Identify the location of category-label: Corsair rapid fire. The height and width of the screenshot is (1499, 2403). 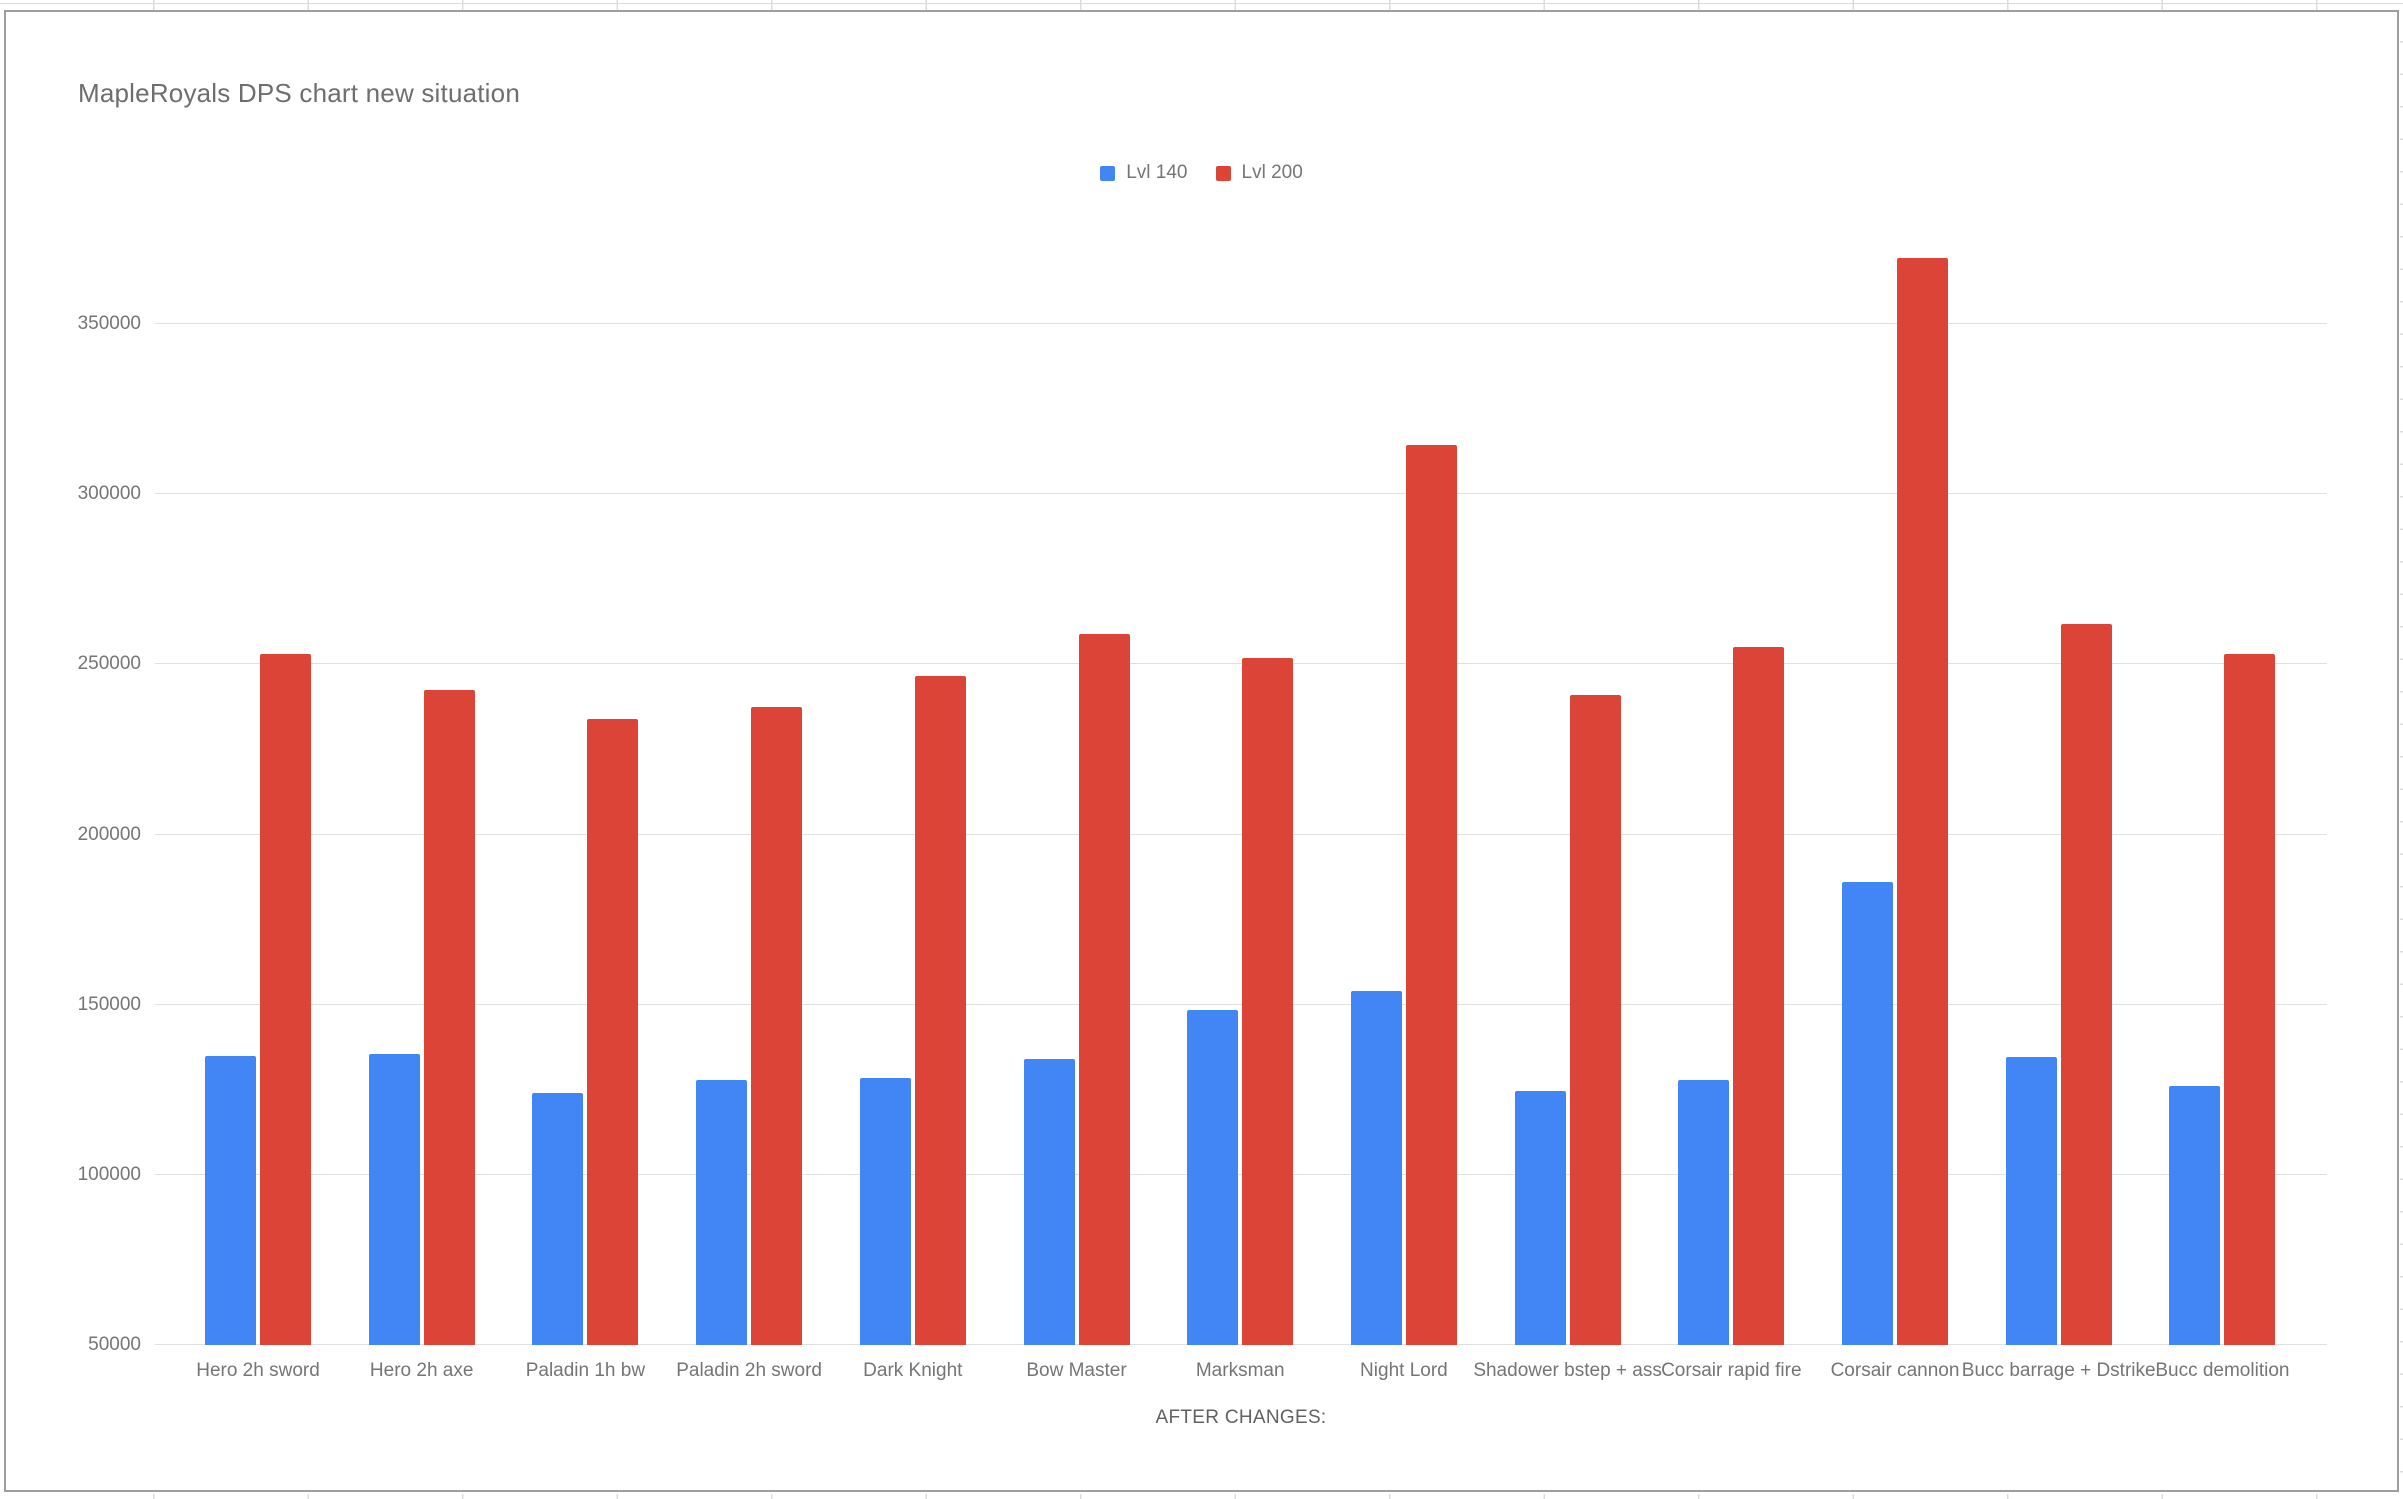
(1731, 1370).